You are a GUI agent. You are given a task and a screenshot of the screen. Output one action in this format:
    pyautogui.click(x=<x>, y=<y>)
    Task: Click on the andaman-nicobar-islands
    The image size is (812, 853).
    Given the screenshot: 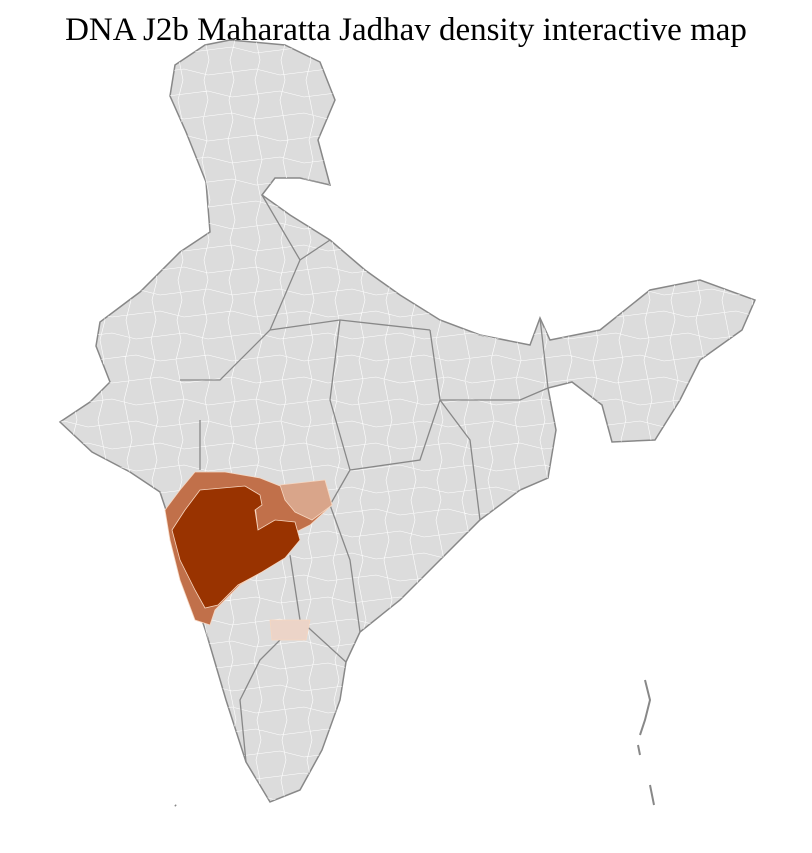 What is the action you would take?
    pyautogui.click(x=414, y=743)
    